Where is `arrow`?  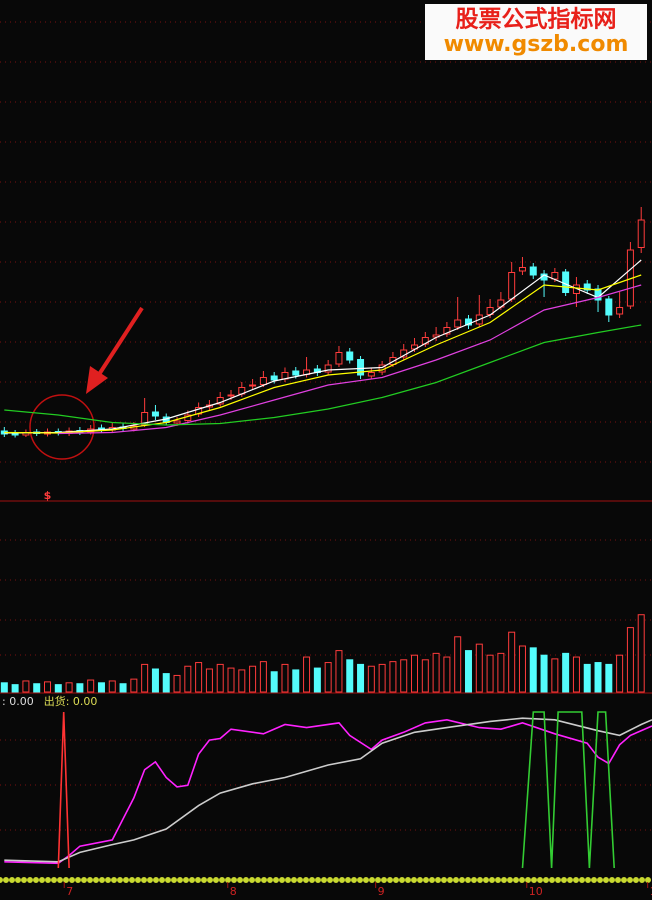
arrow is located at coordinates (120, 342).